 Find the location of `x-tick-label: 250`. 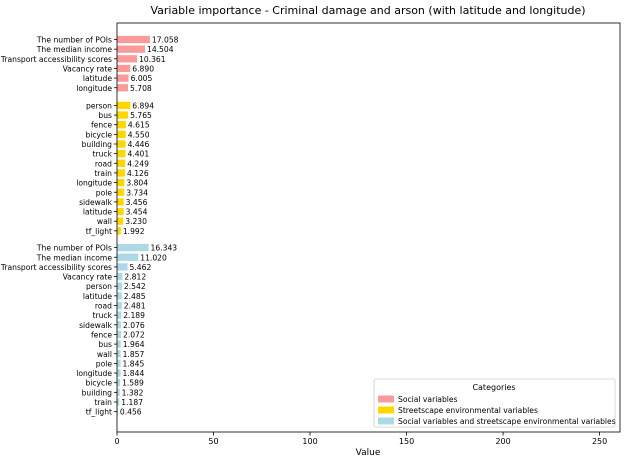

x-tick-label: 250 is located at coordinates (599, 441).